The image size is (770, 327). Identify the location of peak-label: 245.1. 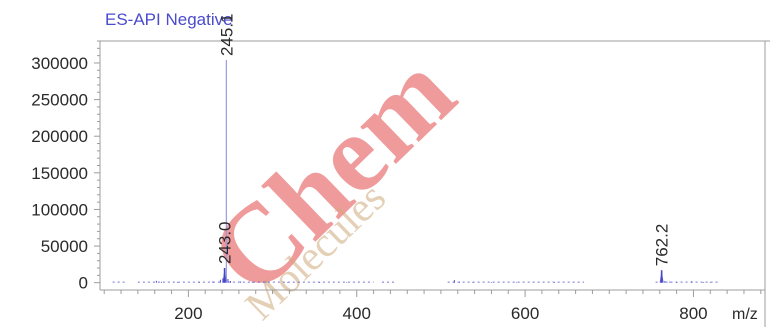
(226, 34).